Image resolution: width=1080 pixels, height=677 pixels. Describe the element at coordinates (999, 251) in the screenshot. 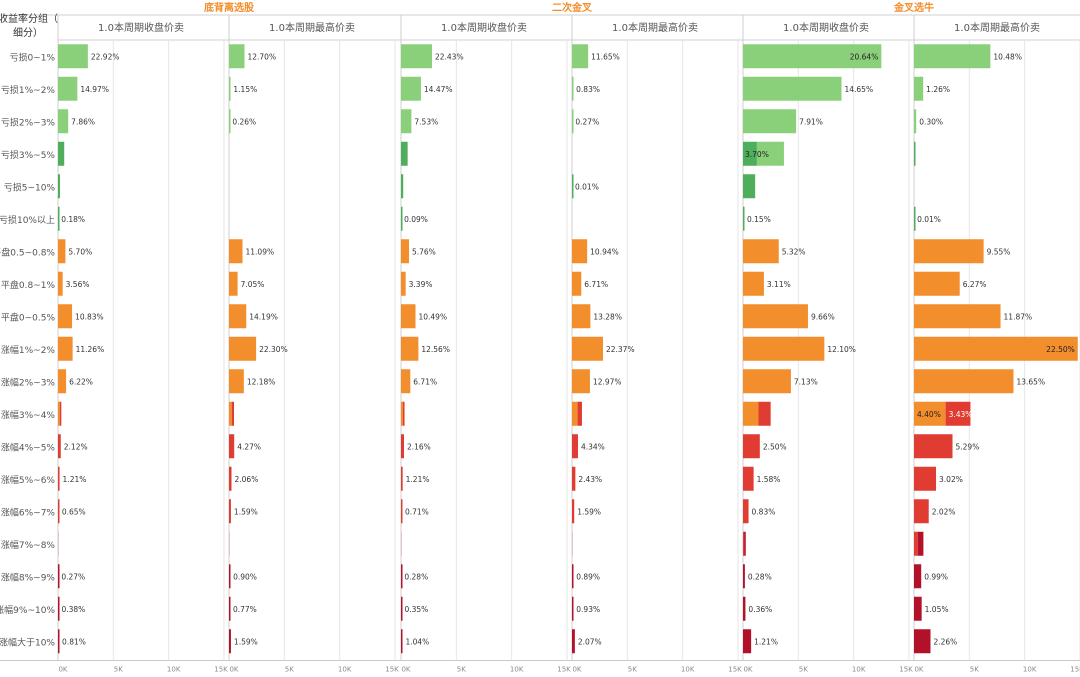

I see `data-label: 9.55%` at that location.